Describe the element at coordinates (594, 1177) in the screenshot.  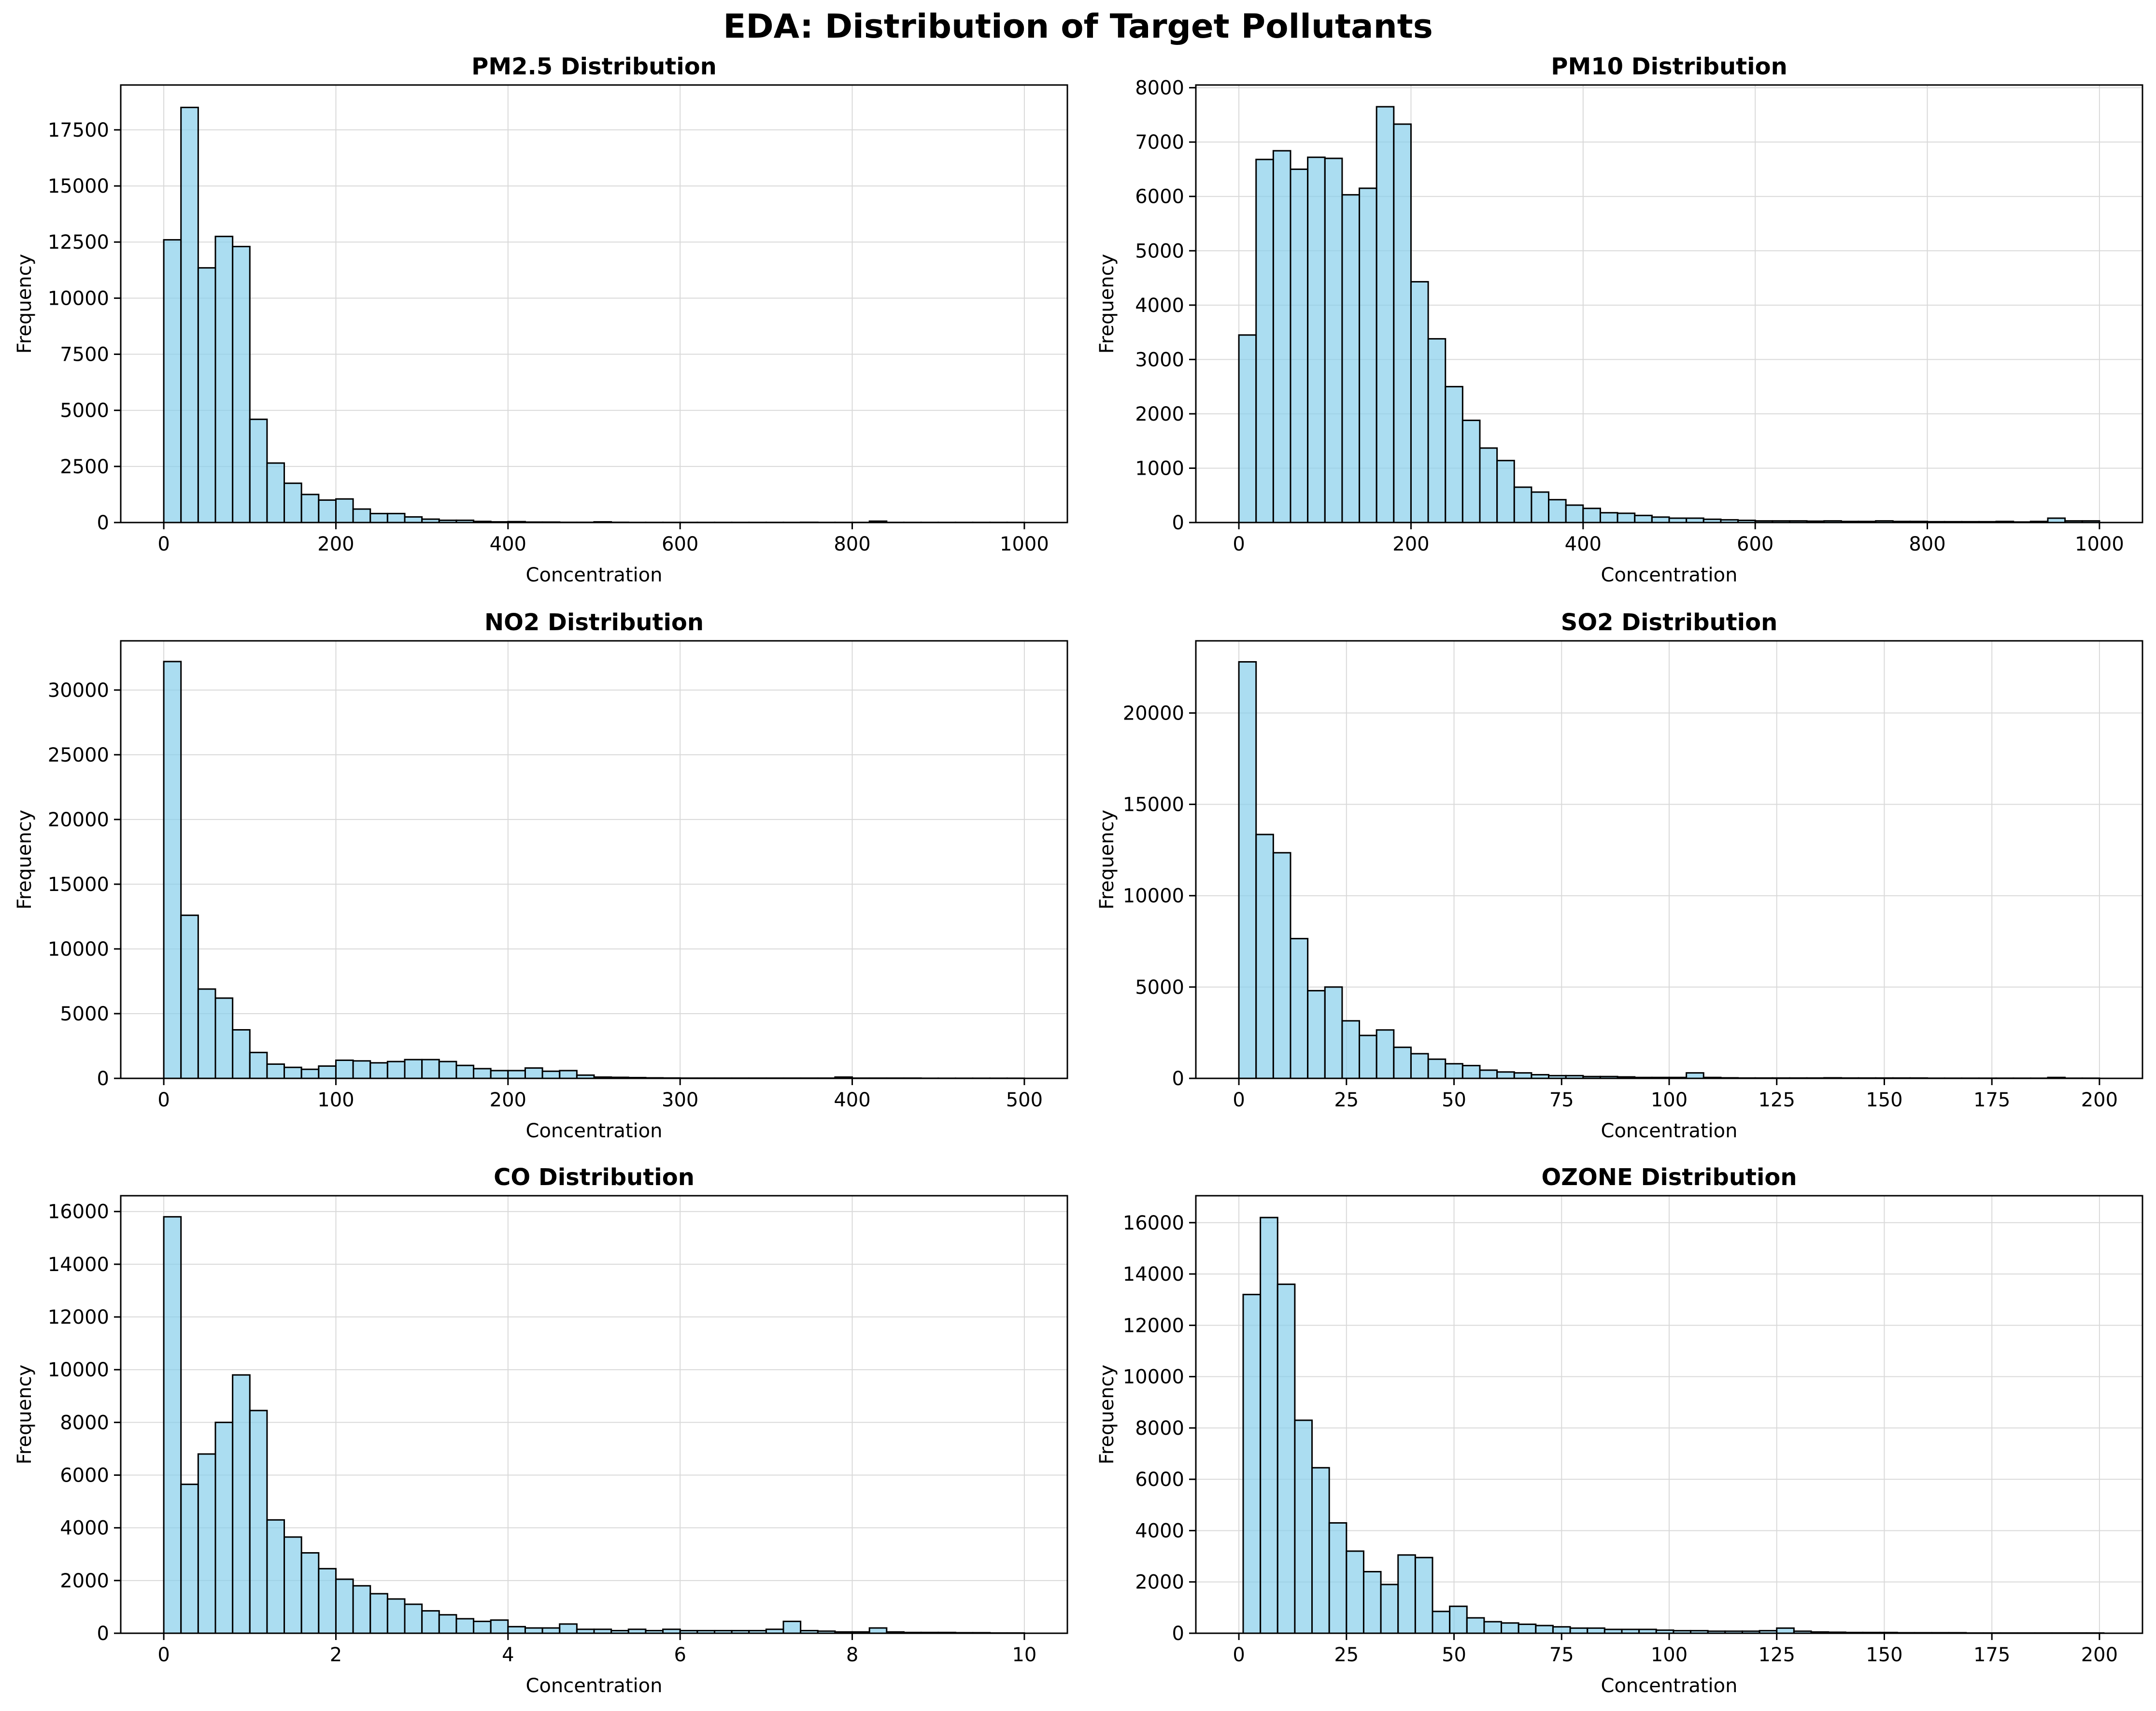
I see `panel-title: CO Distribution` at that location.